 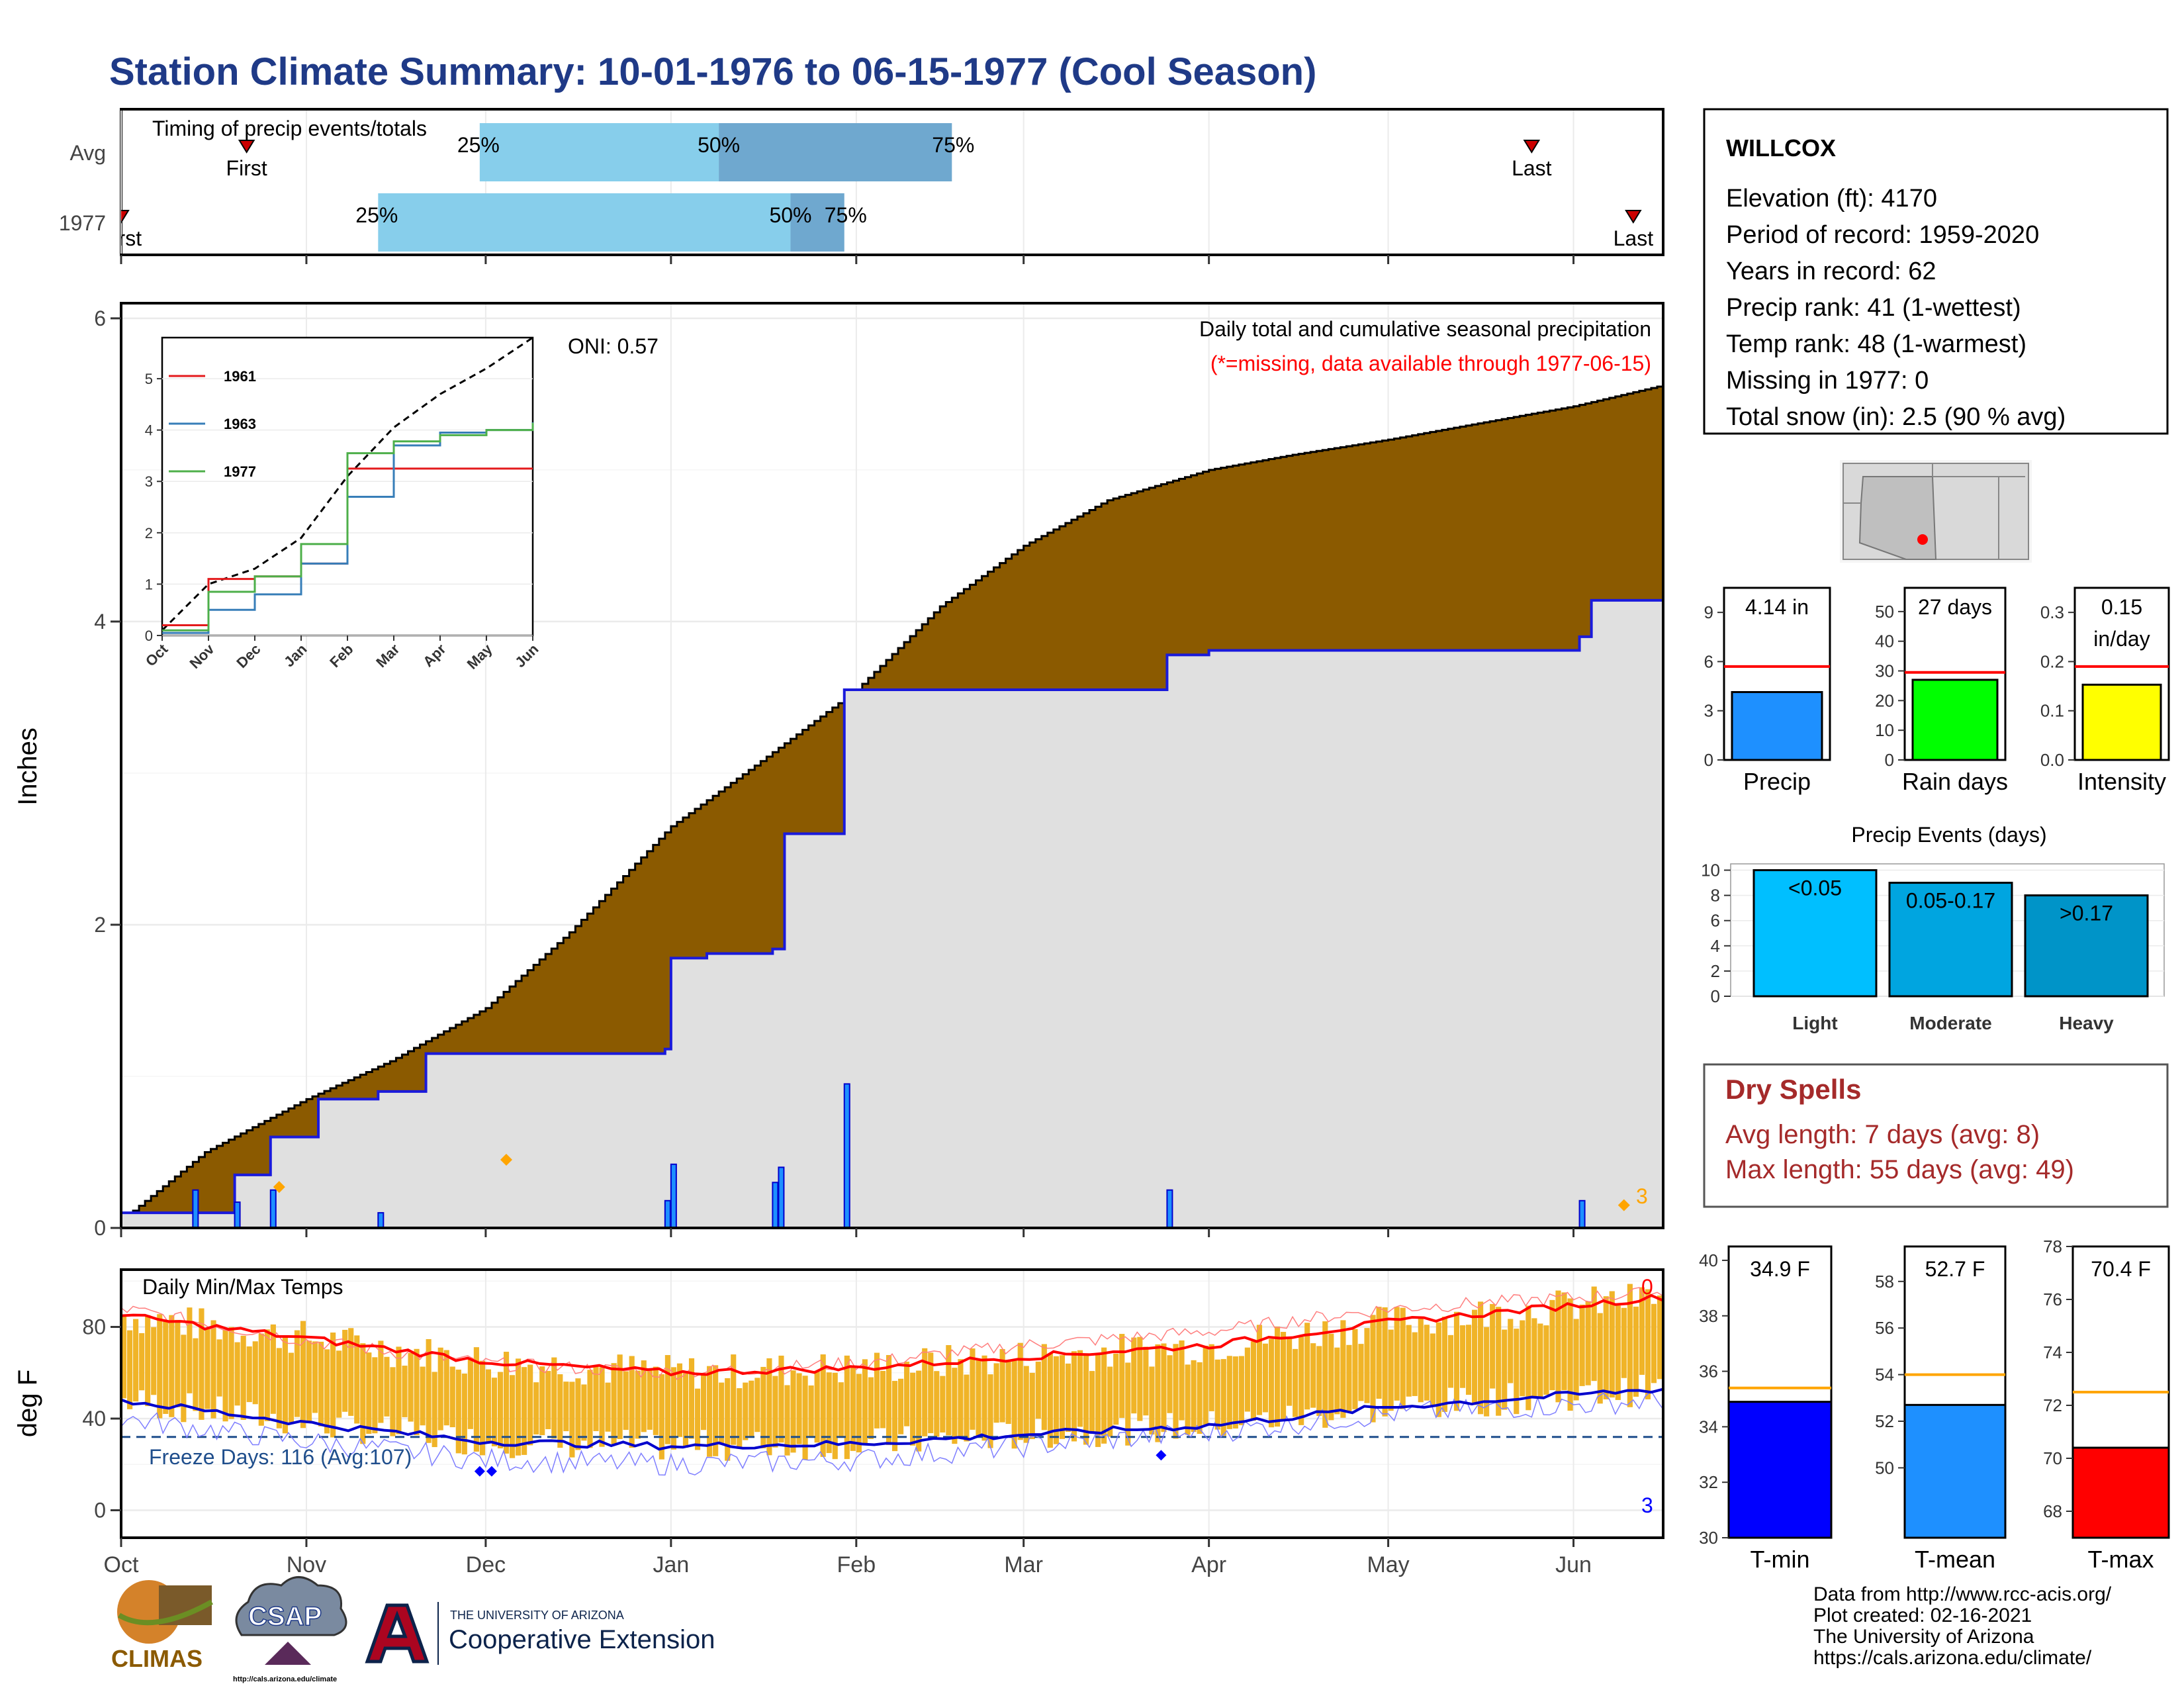 What do you see at coordinates (1948, 835) in the screenshot?
I see `events-title: Precip Events (days)` at bounding box center [1948, 835].